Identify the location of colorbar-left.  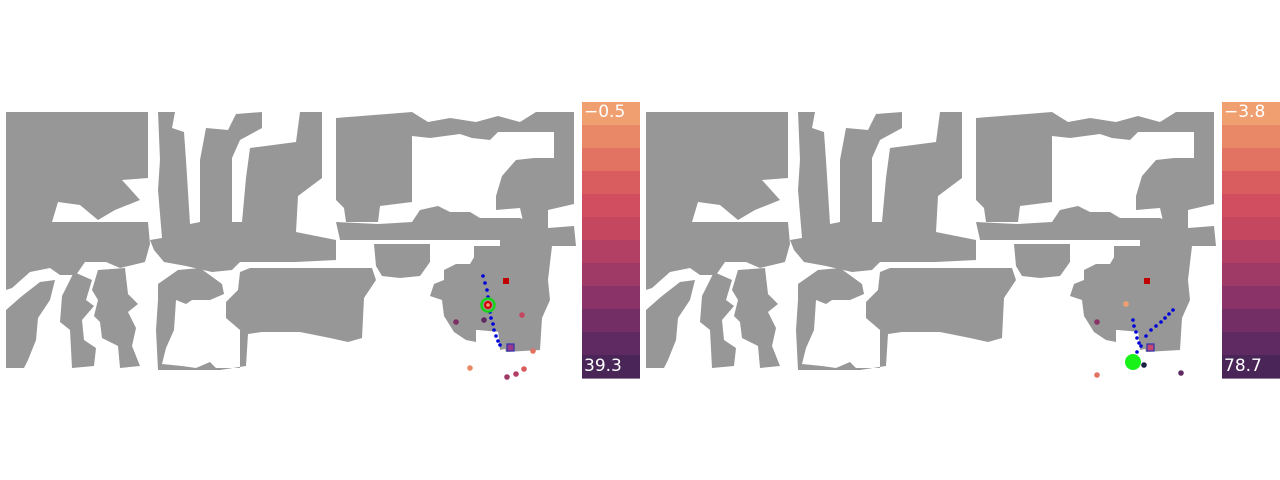
(611, 240).